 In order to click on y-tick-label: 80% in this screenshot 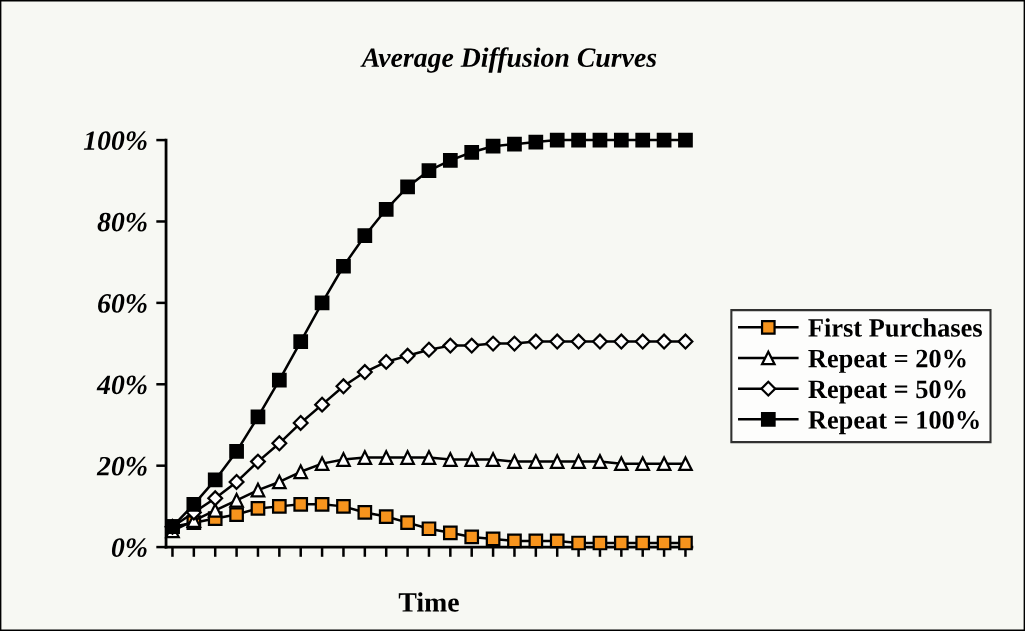, I will do `click(122, 222)`.